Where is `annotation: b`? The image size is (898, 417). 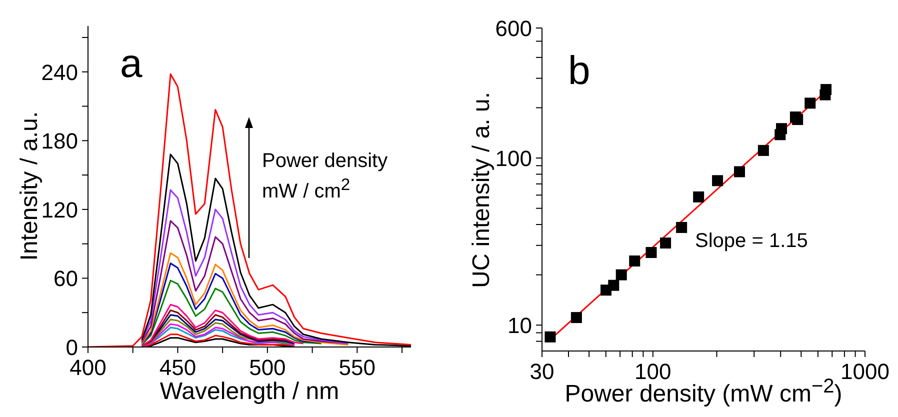
annotation: b is located at coordinates (579, 71).